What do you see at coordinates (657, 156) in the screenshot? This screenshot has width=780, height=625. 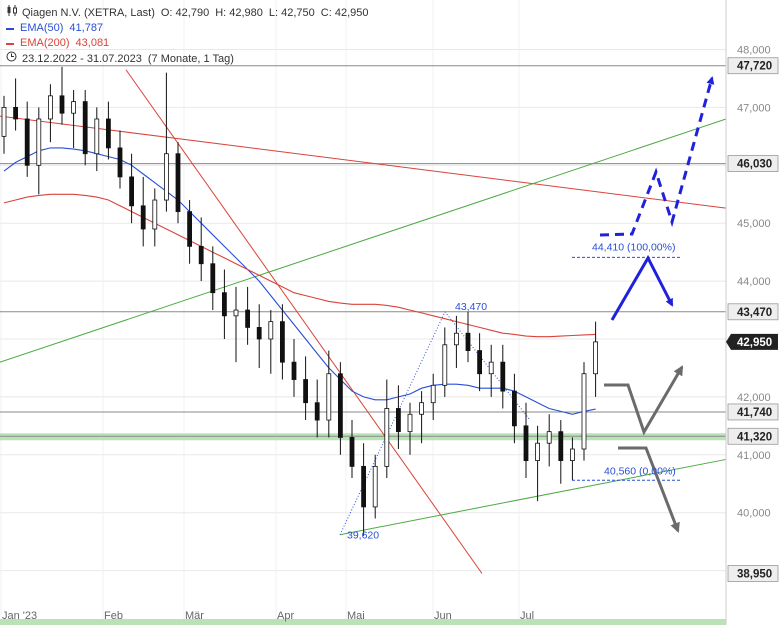 I see `blue-dashed-forecast-arrow` at bounding box center [657, 156].